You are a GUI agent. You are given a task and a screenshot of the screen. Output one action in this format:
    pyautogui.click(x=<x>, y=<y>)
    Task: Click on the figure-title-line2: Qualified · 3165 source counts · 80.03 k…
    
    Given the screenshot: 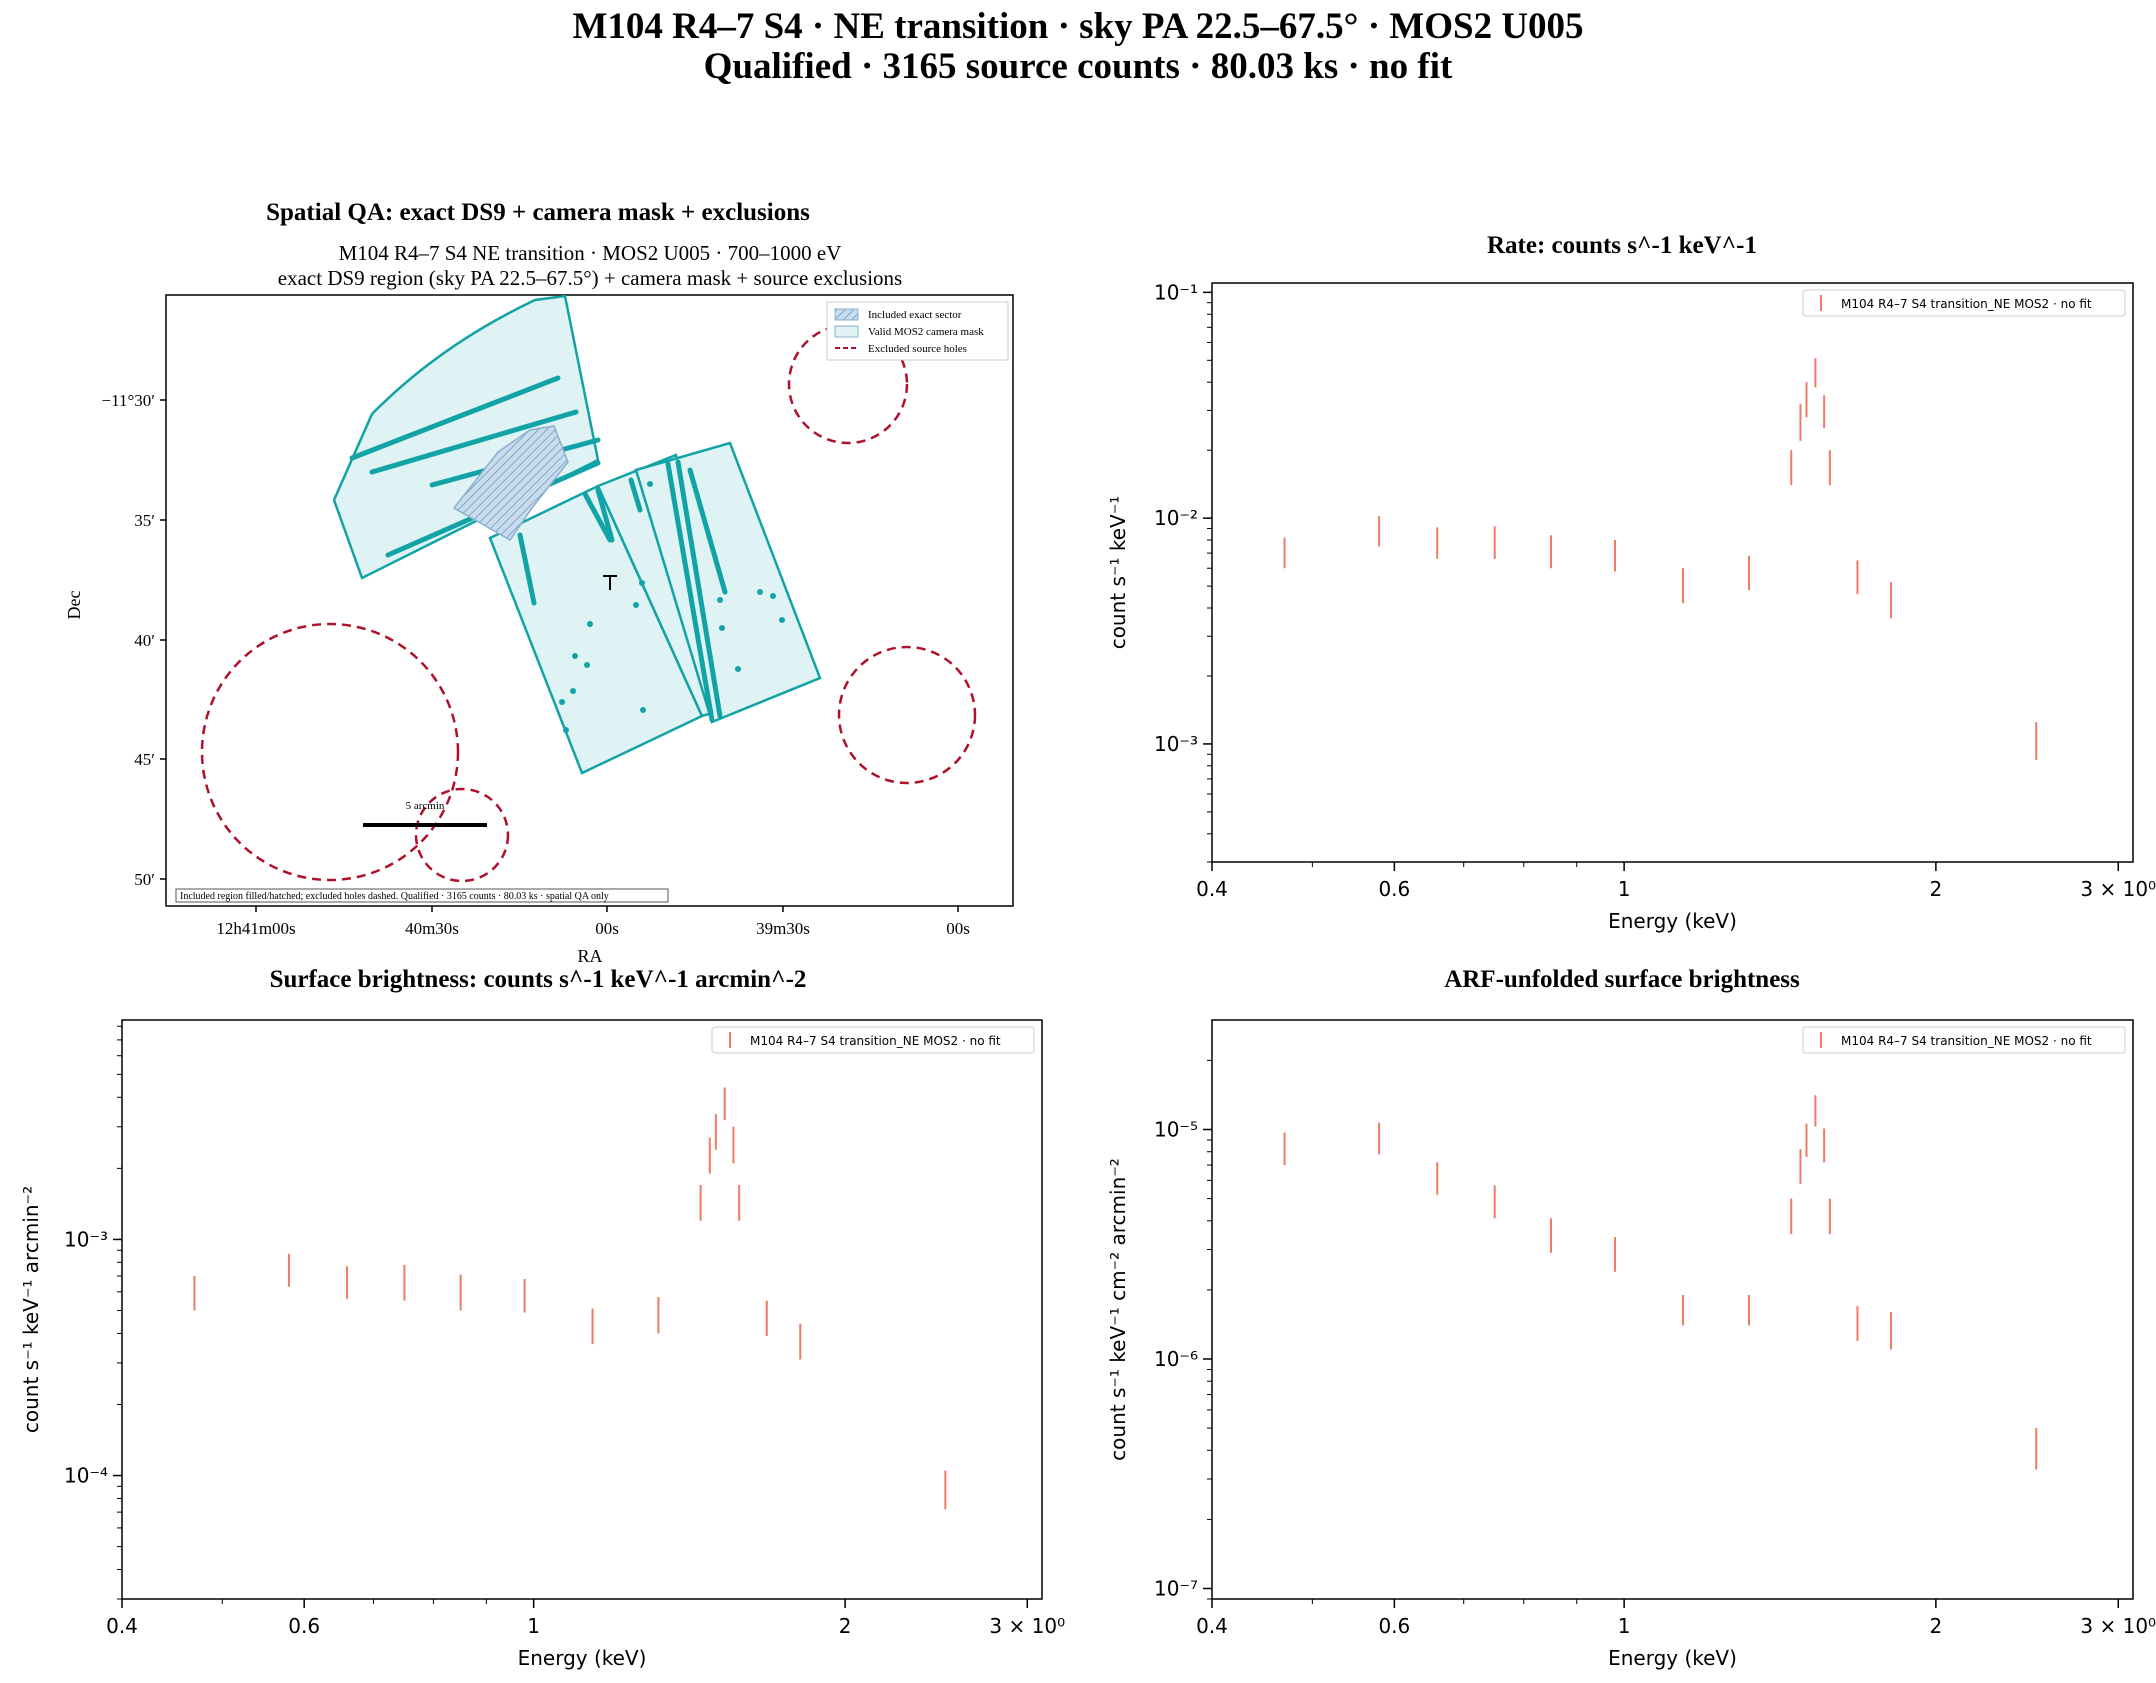 What is the action you would take?
    pyautogui.click(x=1078, y=66)
    